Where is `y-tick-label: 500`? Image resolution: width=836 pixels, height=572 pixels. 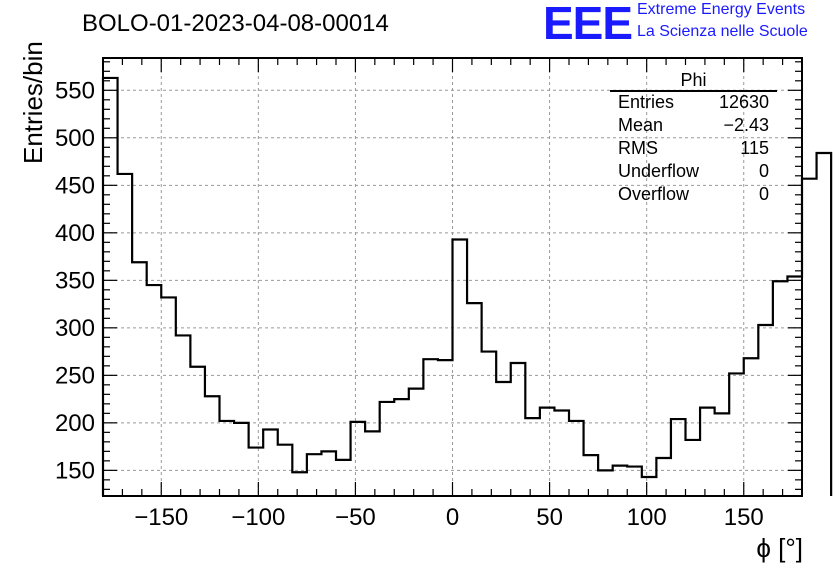 y-tick-label: 500 is located at coordinates (75, 138).